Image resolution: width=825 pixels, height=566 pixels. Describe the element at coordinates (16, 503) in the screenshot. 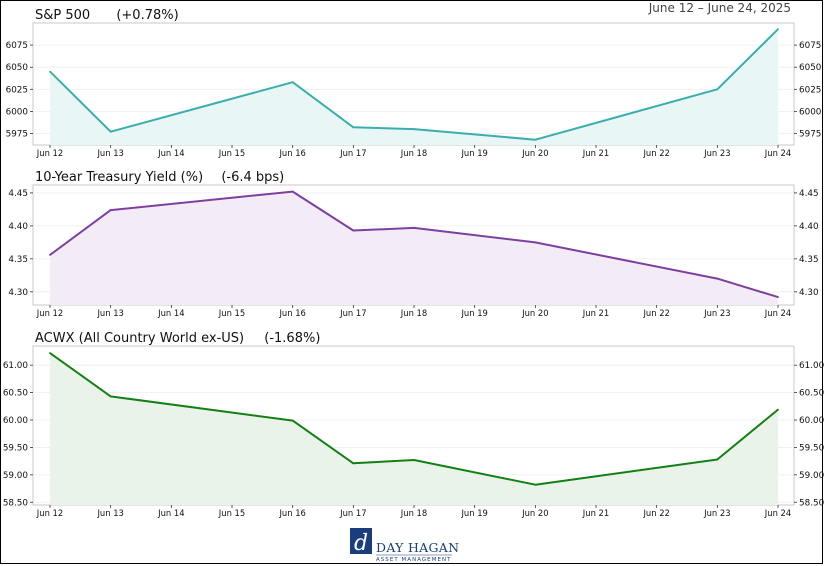

I see `y-tick-label: 58.50` at that location.